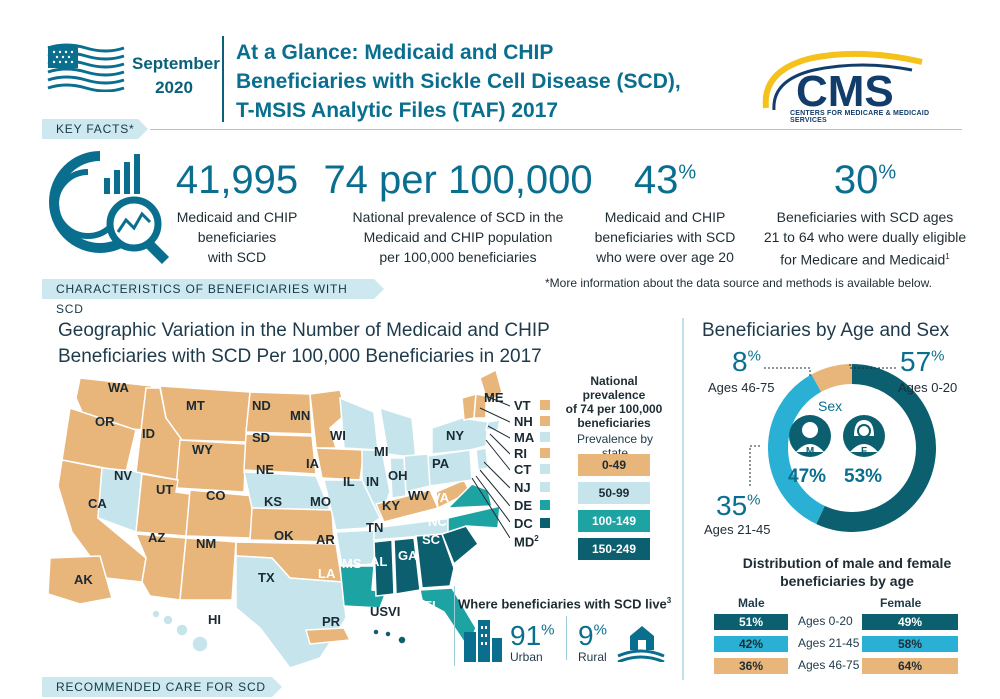 The height and width of the screenshot is (699, 1000). I want to click on callout-de: DE, so click(523, 505).